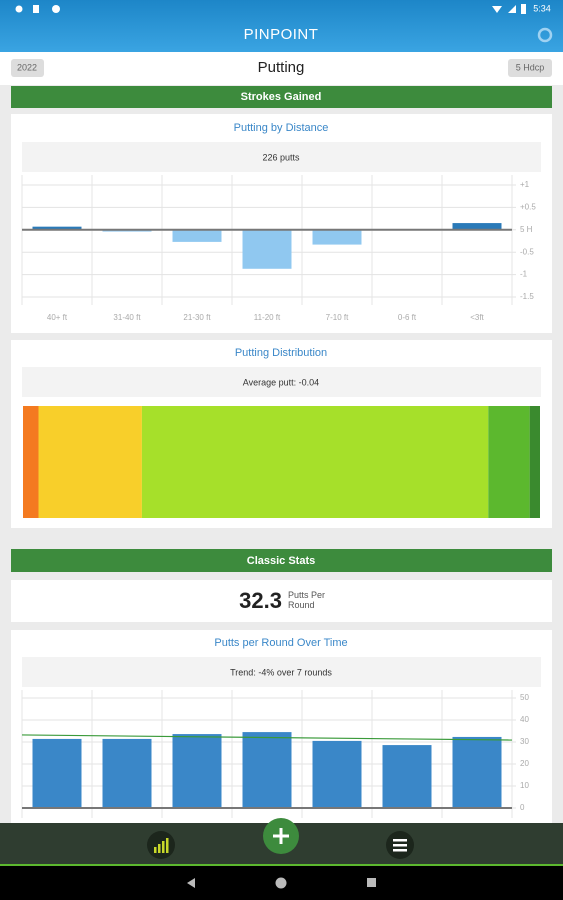  What do you see at coordinates (337, 317) in the screenshot?
I see `x-tick-label: 7-10 ft` at bounding box center [337, 317].